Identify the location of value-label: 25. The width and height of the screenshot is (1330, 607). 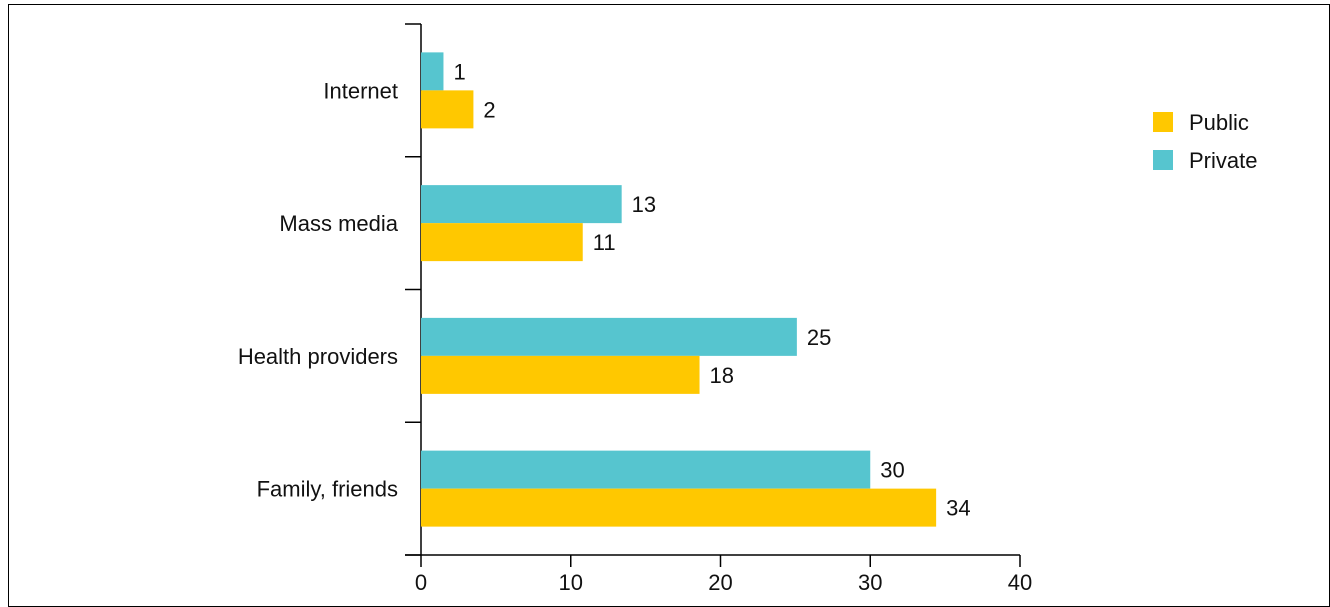
(819, 337).